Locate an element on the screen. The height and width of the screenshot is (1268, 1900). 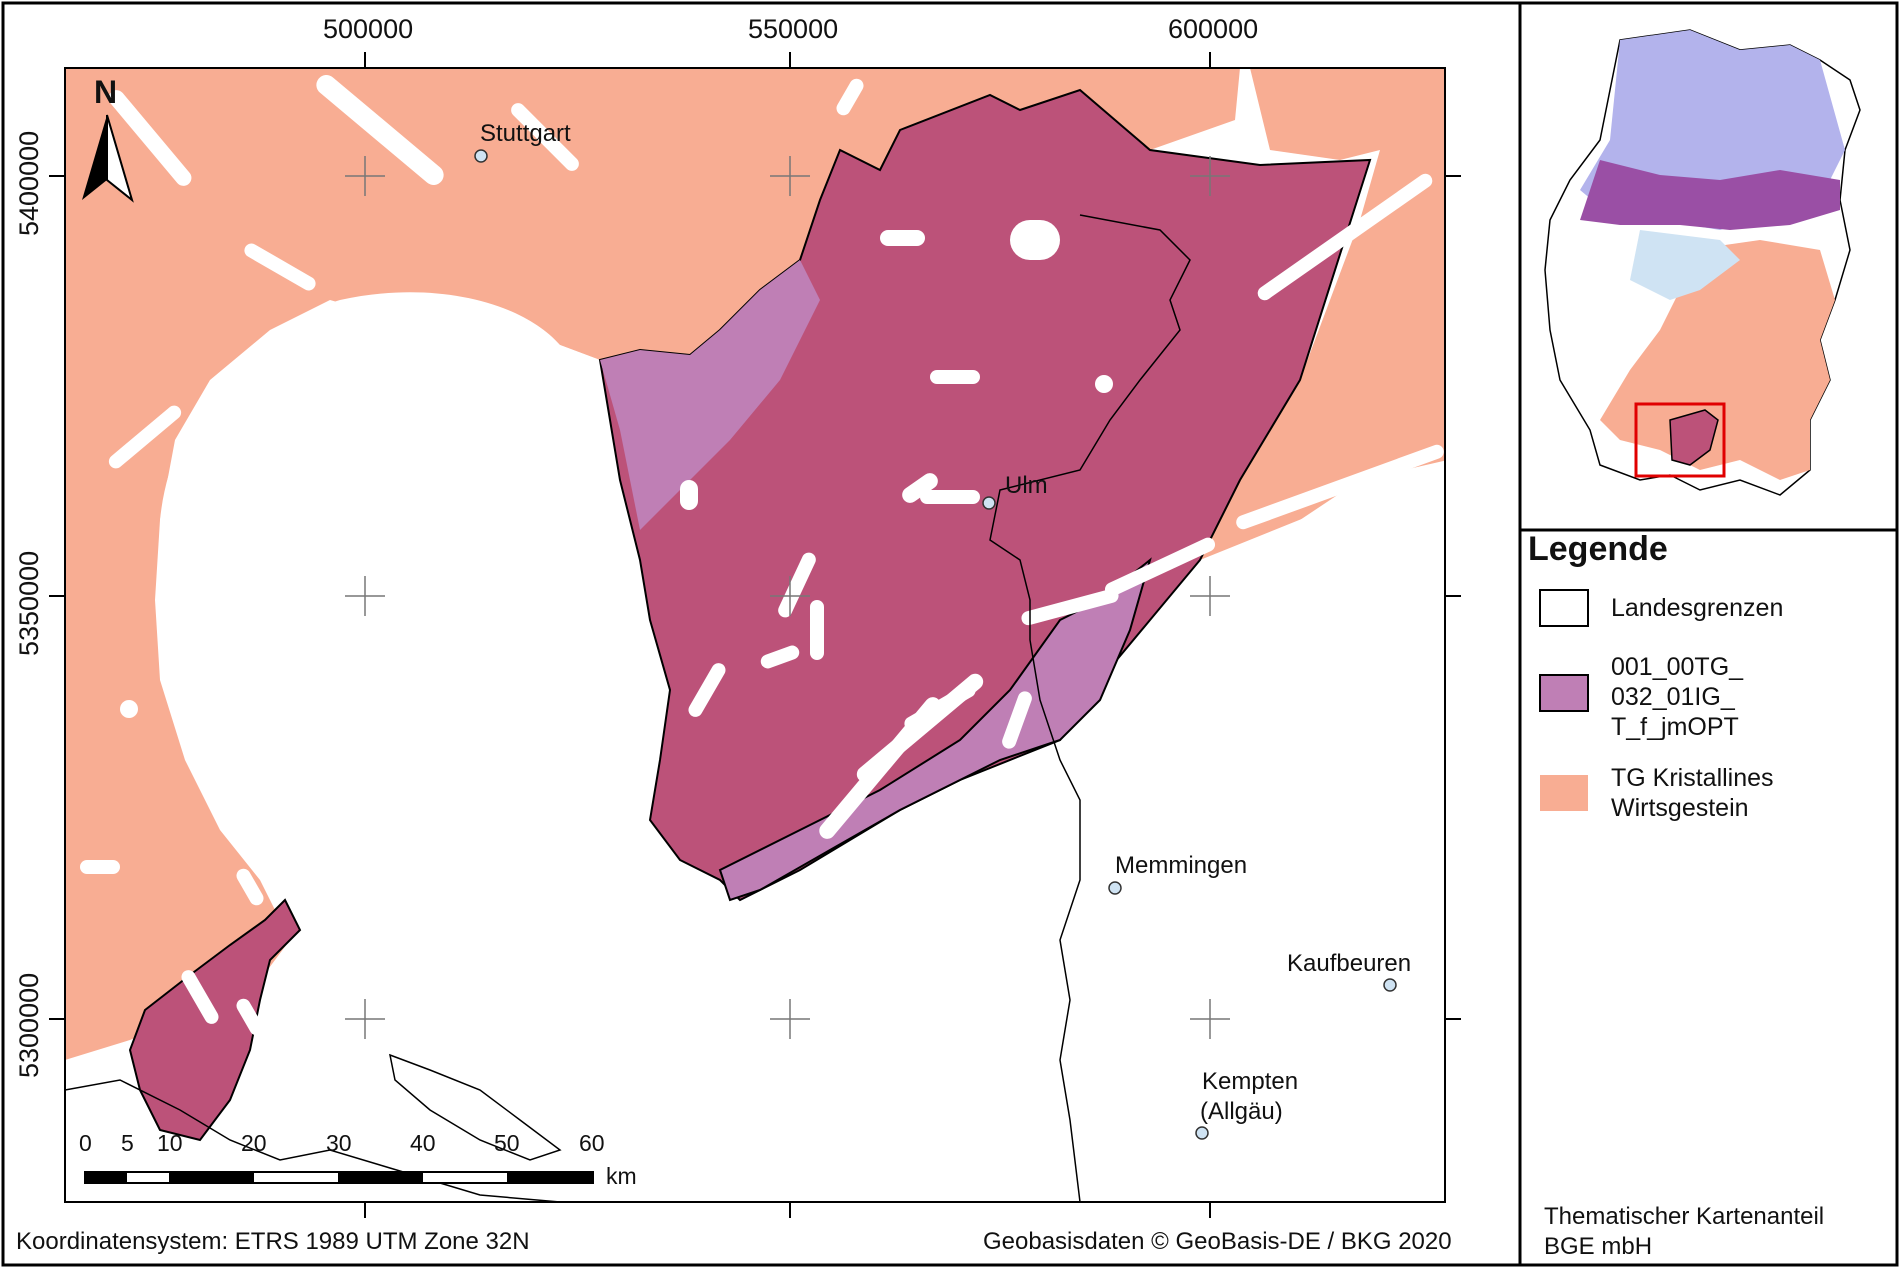
legend-label-unit-line2: 032_01IG_ is located at coordinates (1673, 697).